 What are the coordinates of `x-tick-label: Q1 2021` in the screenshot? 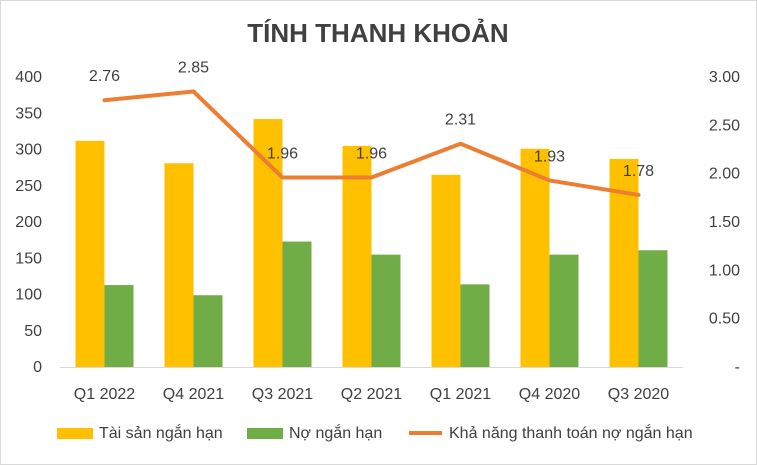 It's located at (460, 394).